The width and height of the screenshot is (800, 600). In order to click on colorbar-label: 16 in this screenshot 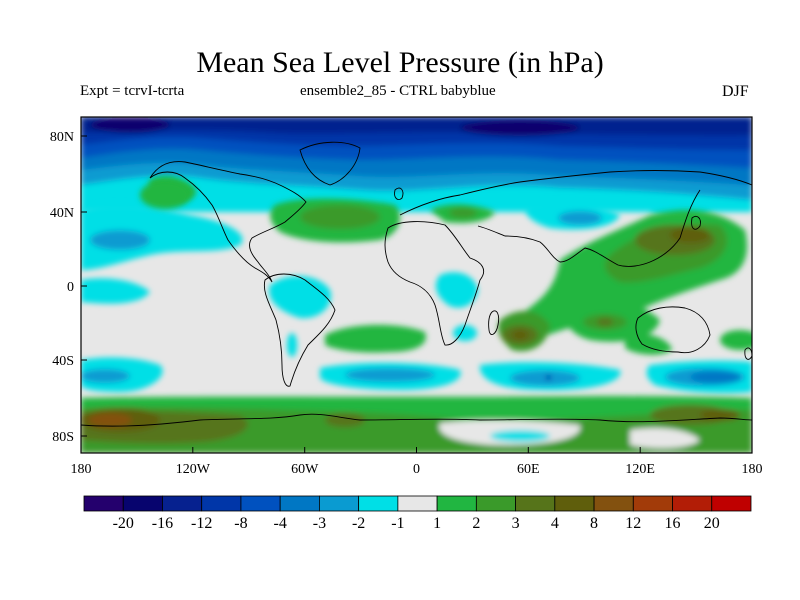, I will do `click(673, 523)`.